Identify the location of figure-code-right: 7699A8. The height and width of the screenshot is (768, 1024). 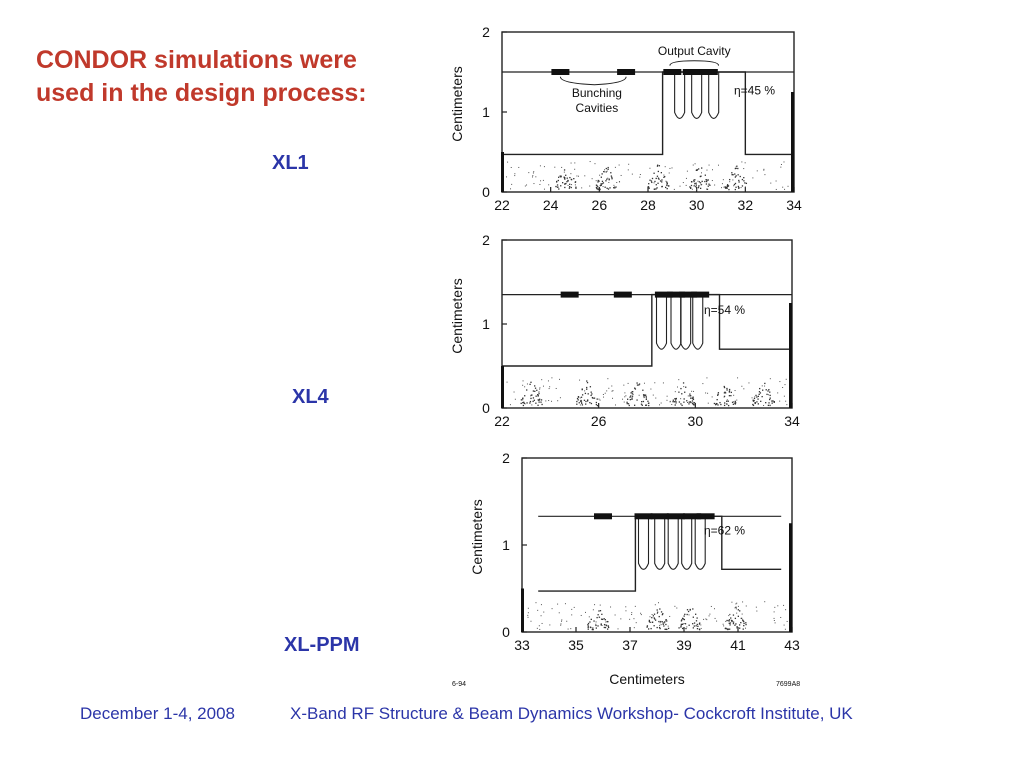
(788, 684).